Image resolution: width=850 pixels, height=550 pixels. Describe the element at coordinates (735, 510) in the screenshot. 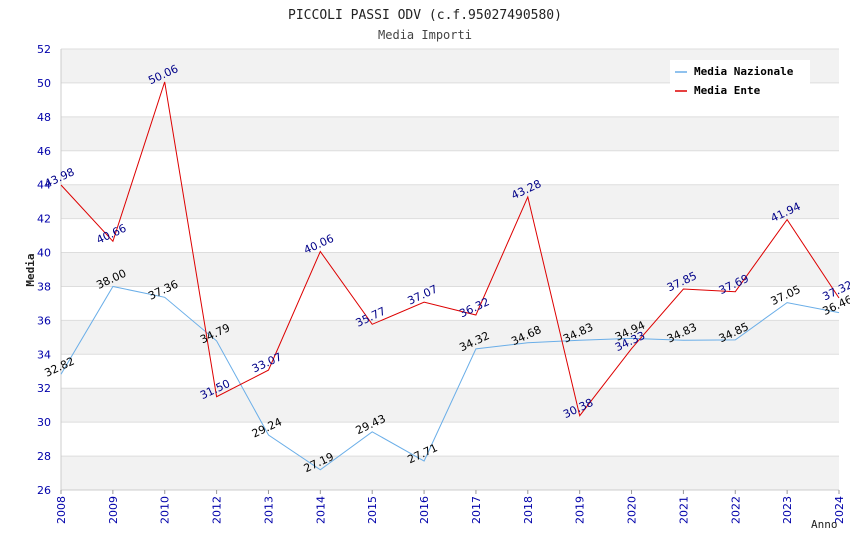

I see `x-tick-label: 2022` at that location.